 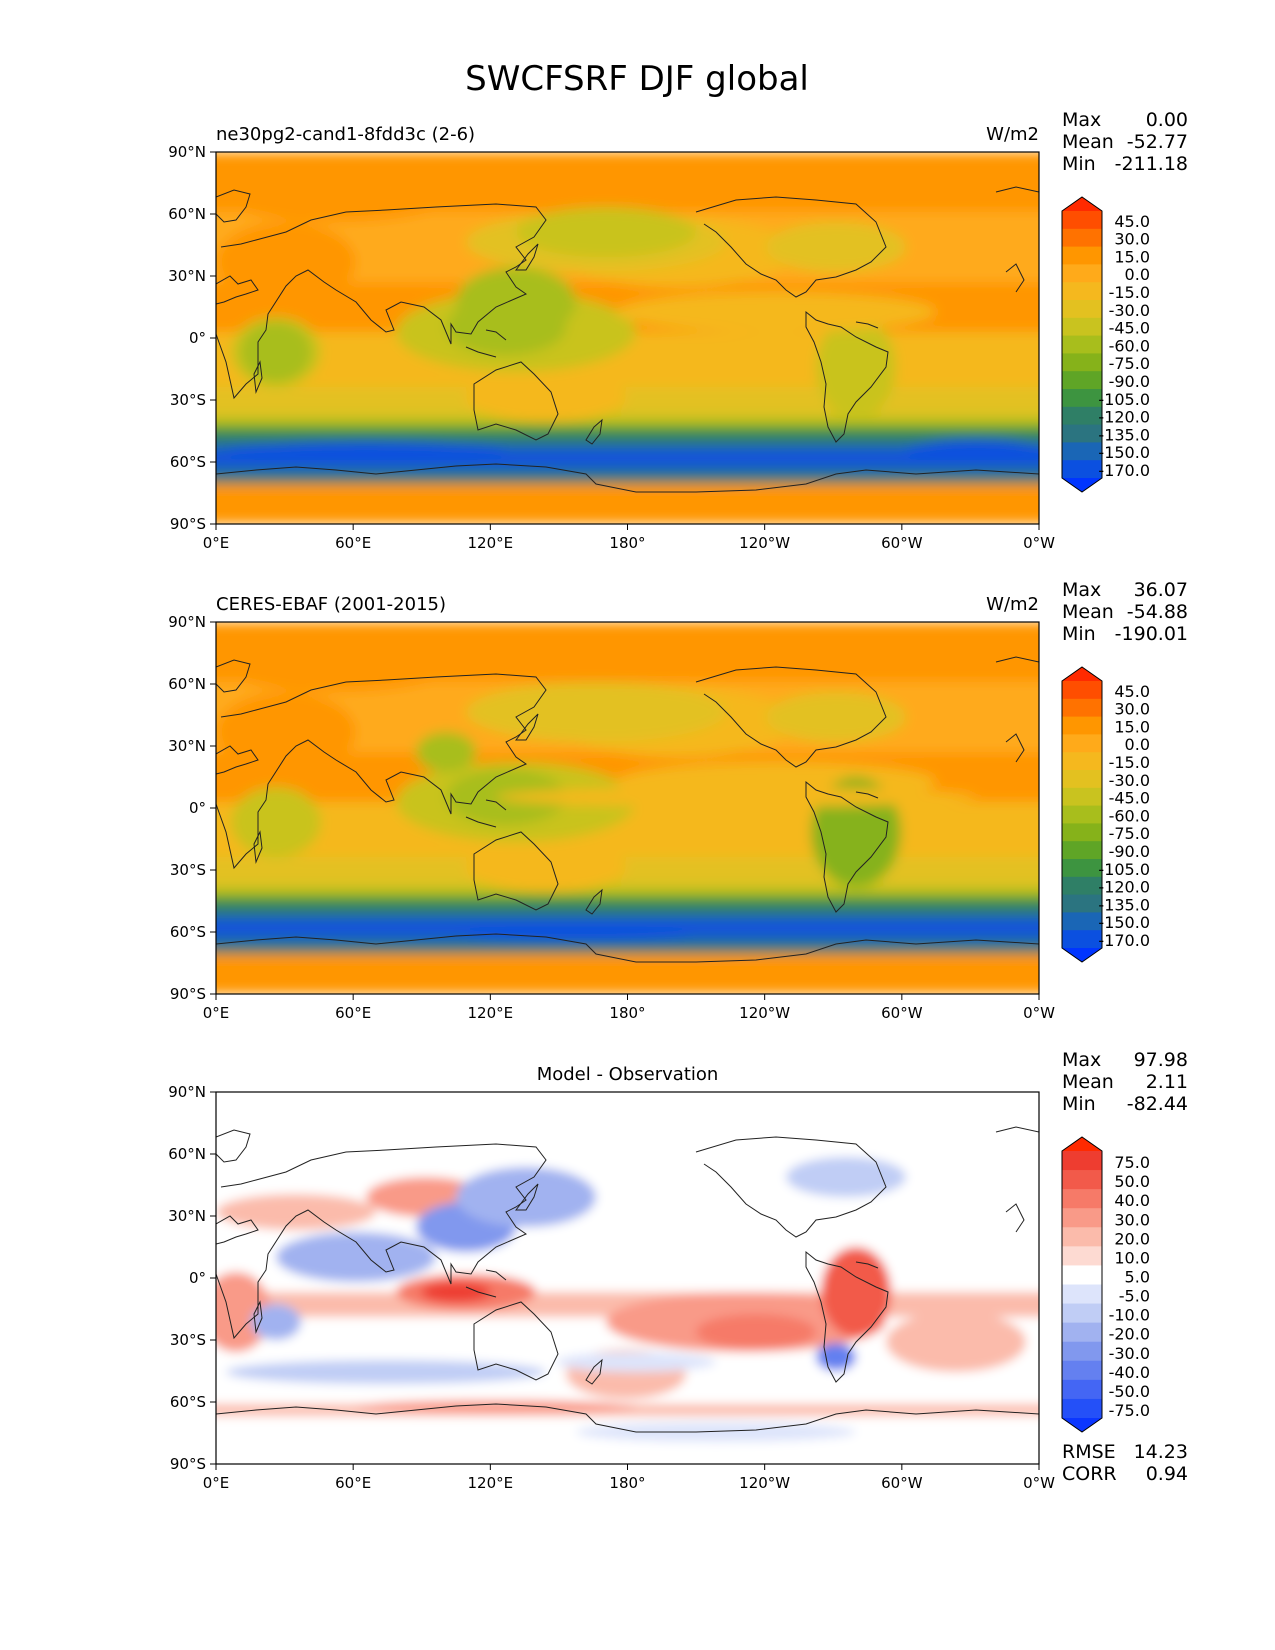 What do you see at coordinates (356, 1257) in the screenshot?
I see `diff-arabian-blue` at bounding box center [356, 1257].